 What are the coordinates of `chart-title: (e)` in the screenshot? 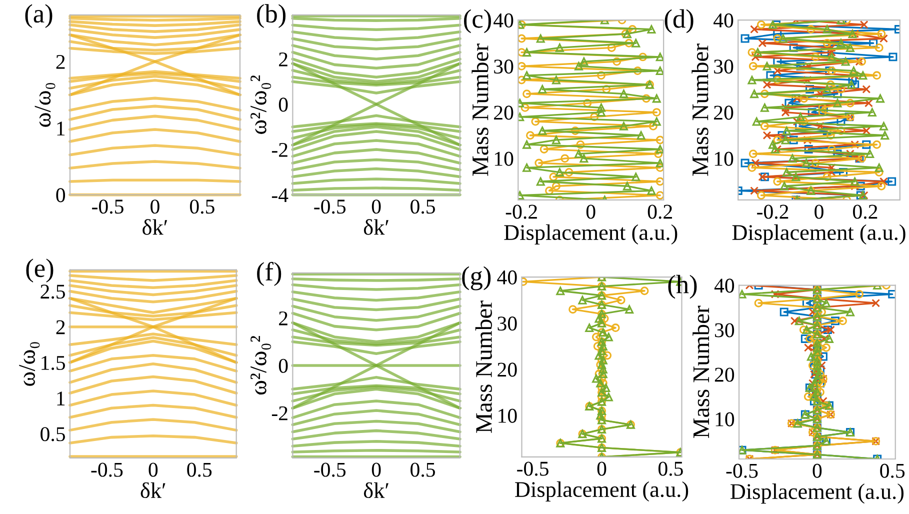 It's located at (40, 270).